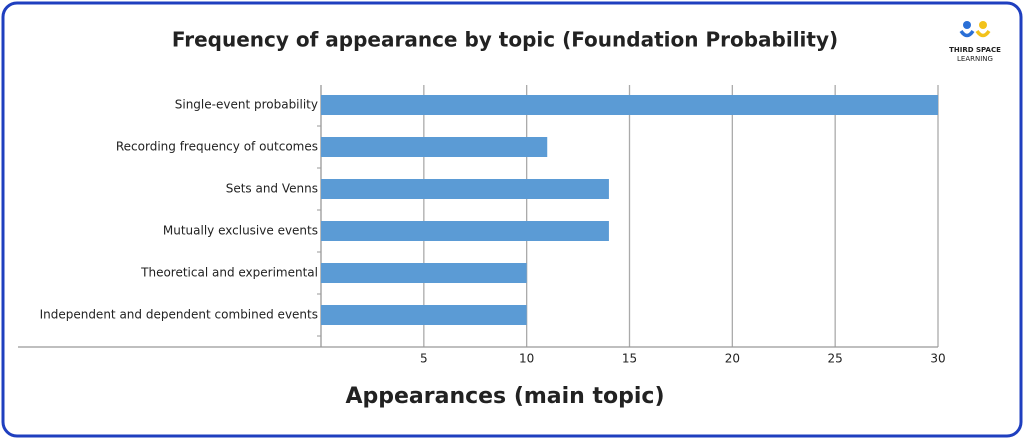 The image size is (1024, 443). What do you see at coordinates (975, 50) in the screenshot?
I see `logo-text: THIRD SPACE` at bounding box center [975, 50].